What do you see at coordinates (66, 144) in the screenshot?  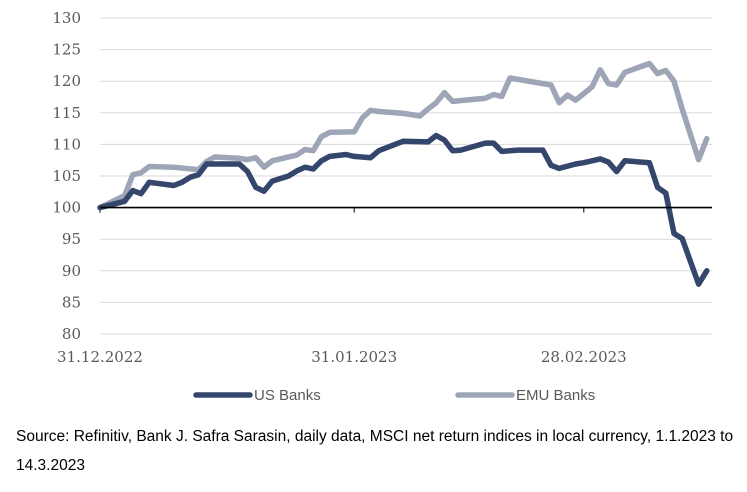 I see `y-tick-label: 110` at bounding box center [66, 144].